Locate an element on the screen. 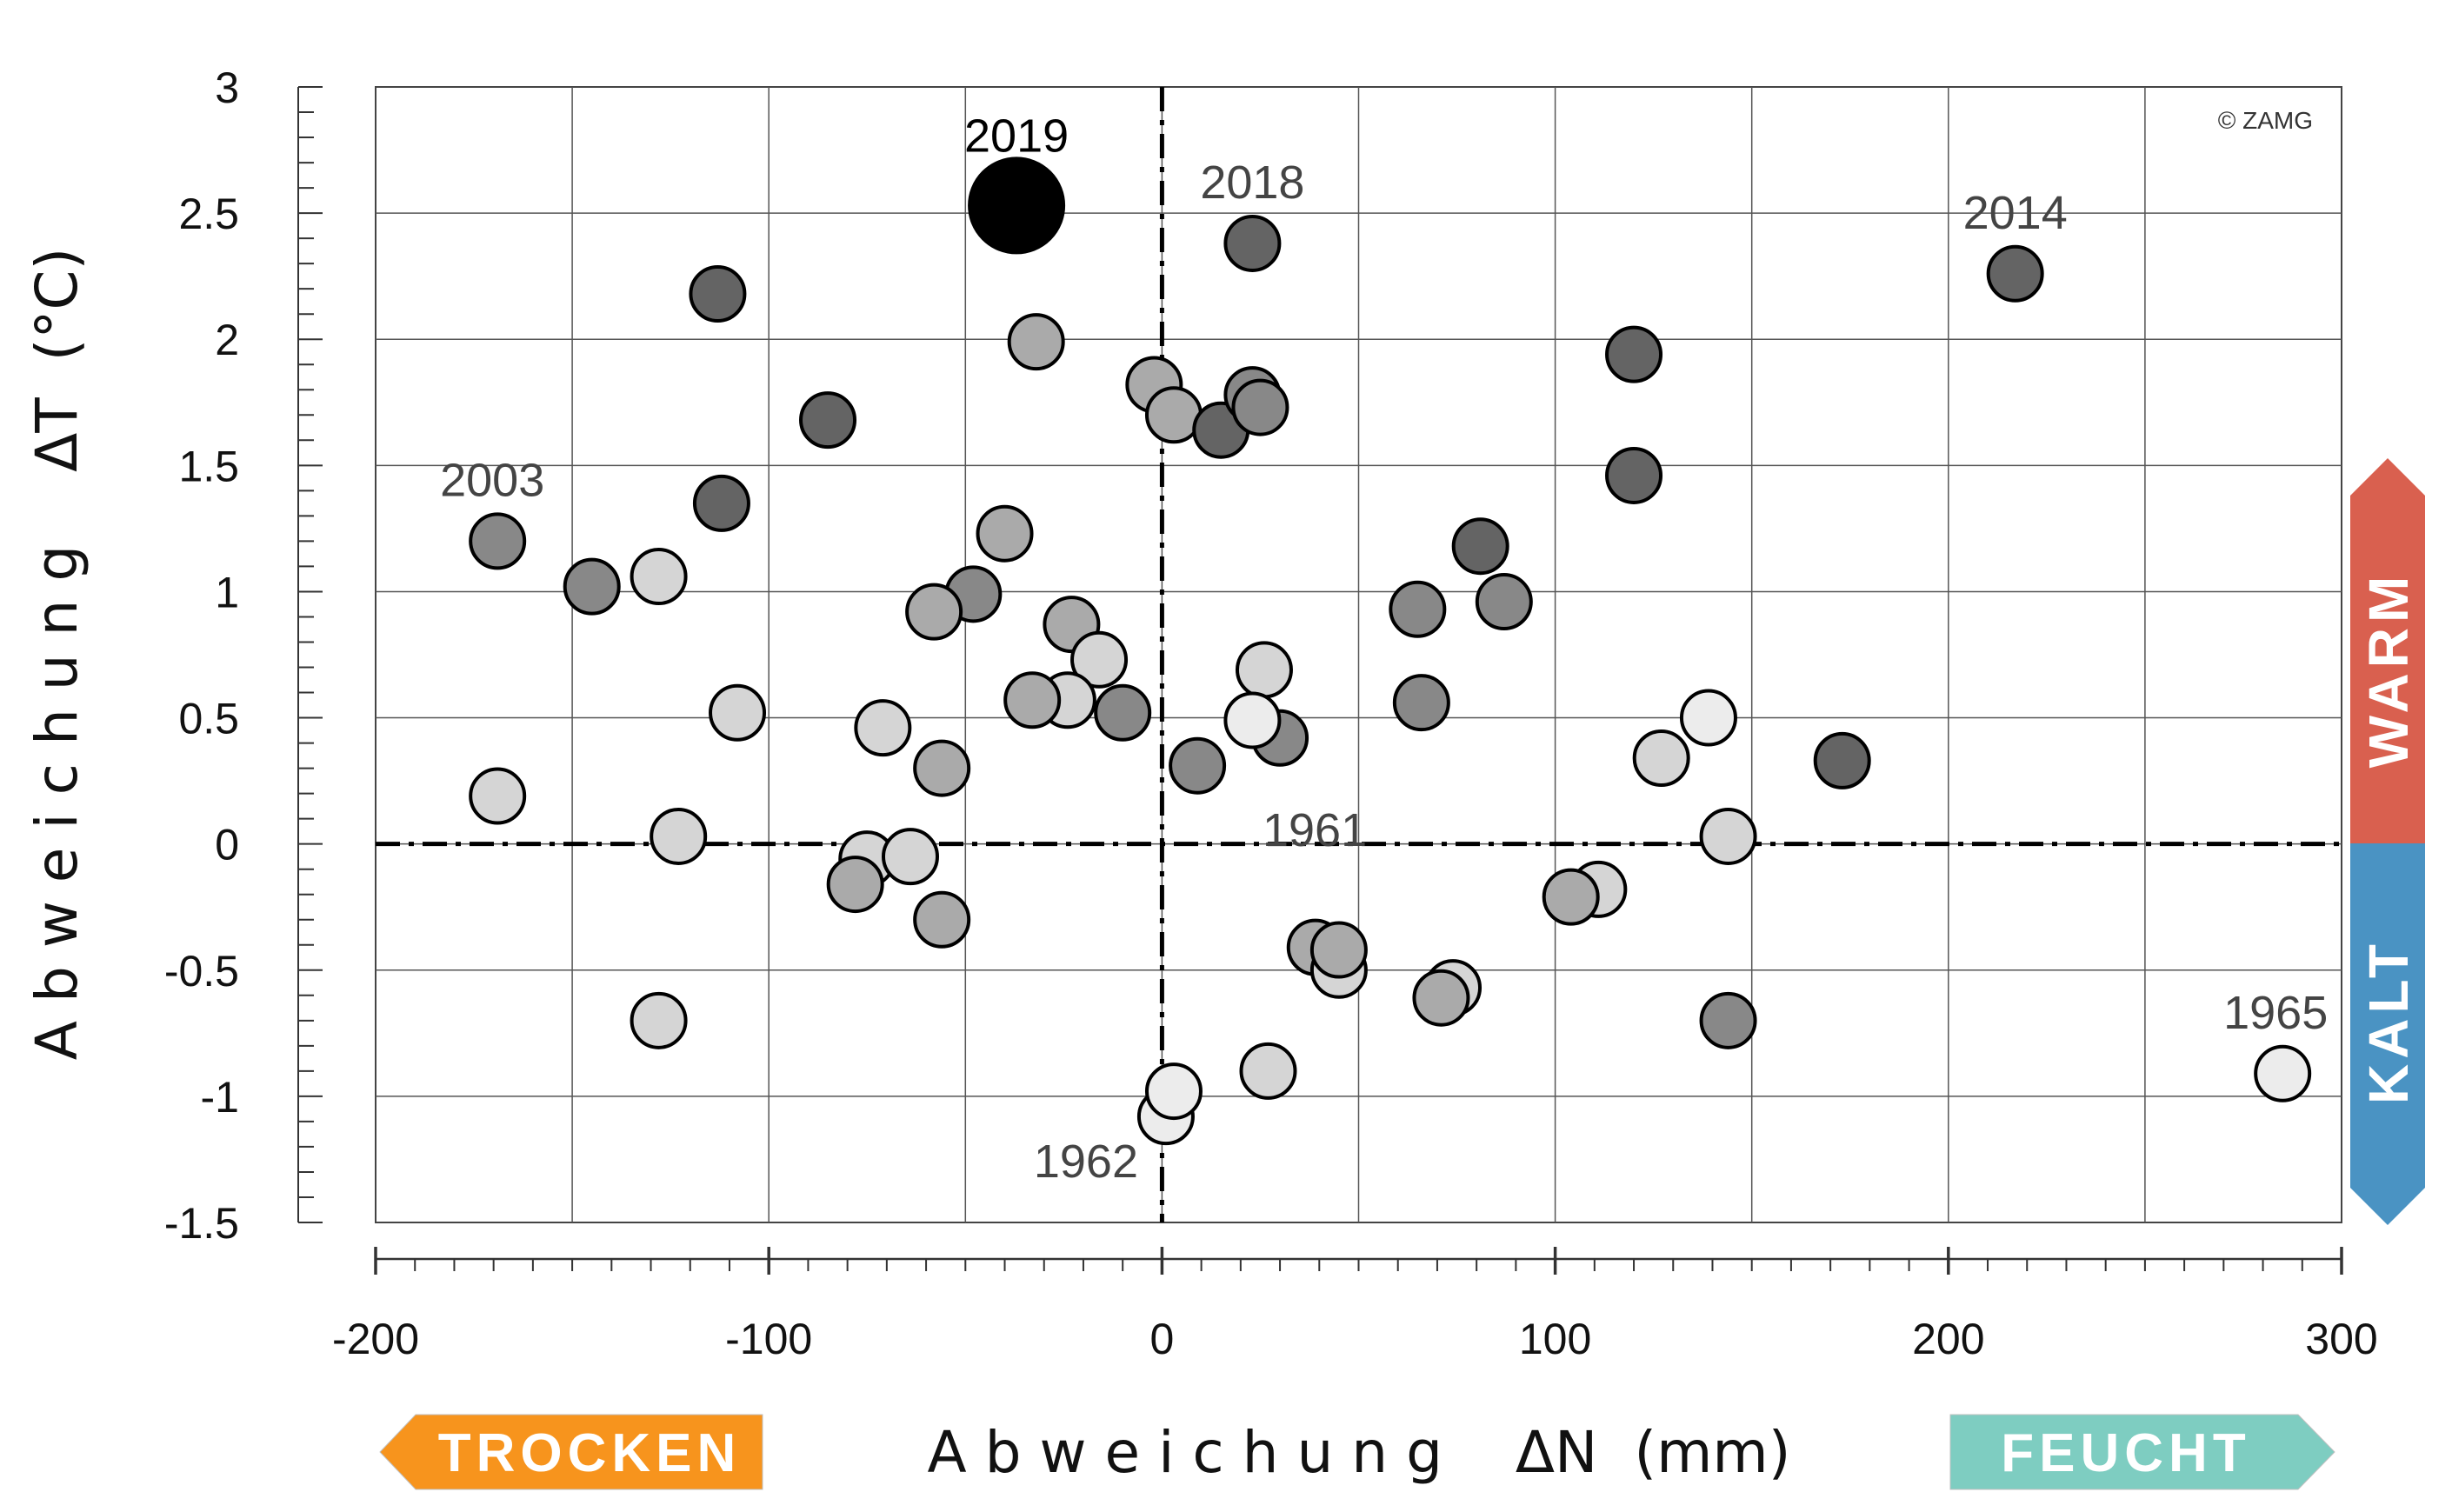  wet-arrow-shape is located at coordinates (2142, 1452).